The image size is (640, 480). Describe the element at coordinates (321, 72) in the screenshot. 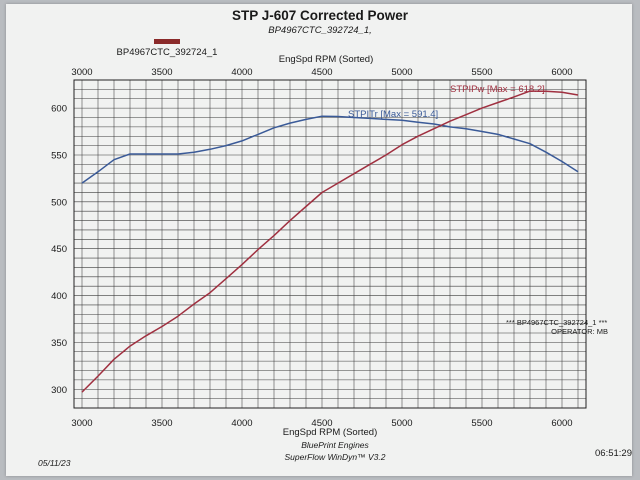

I see `x-tick-label-top: 4500` at that location.